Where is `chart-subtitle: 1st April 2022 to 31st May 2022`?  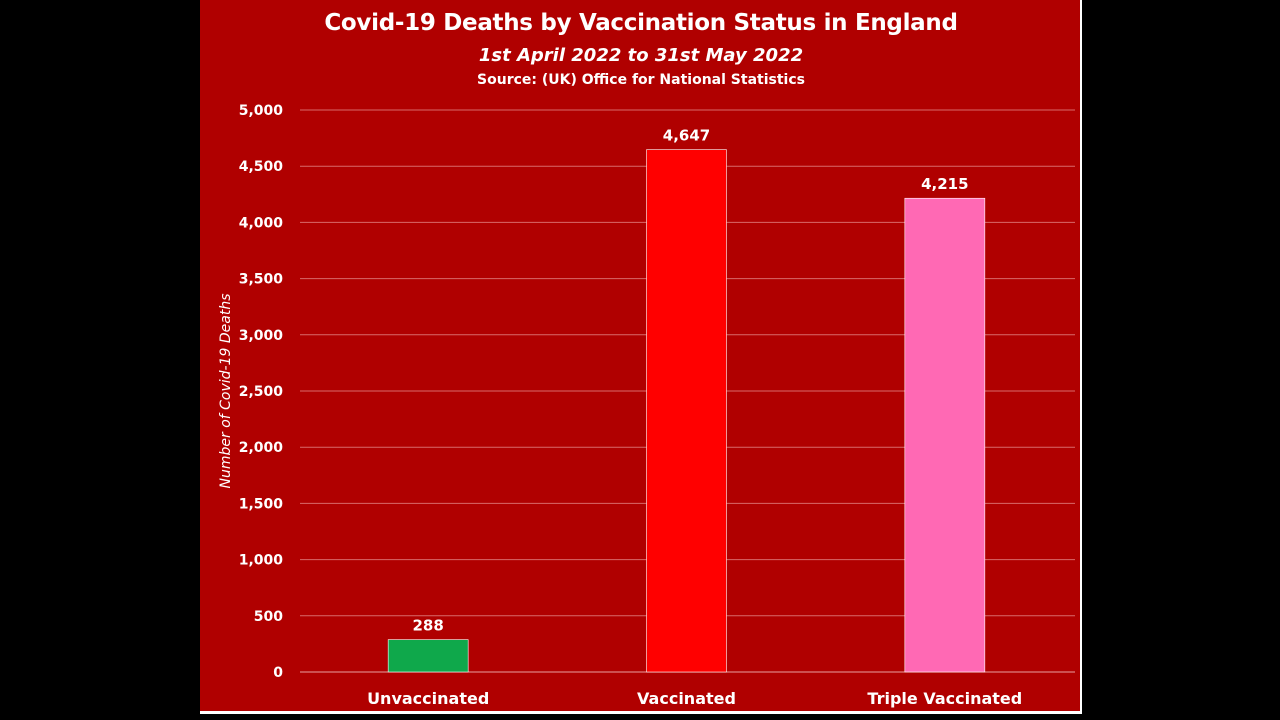
chart-subtitle: 1st April 2022 to 31st May 2022 is located at coordinates (641, 55).